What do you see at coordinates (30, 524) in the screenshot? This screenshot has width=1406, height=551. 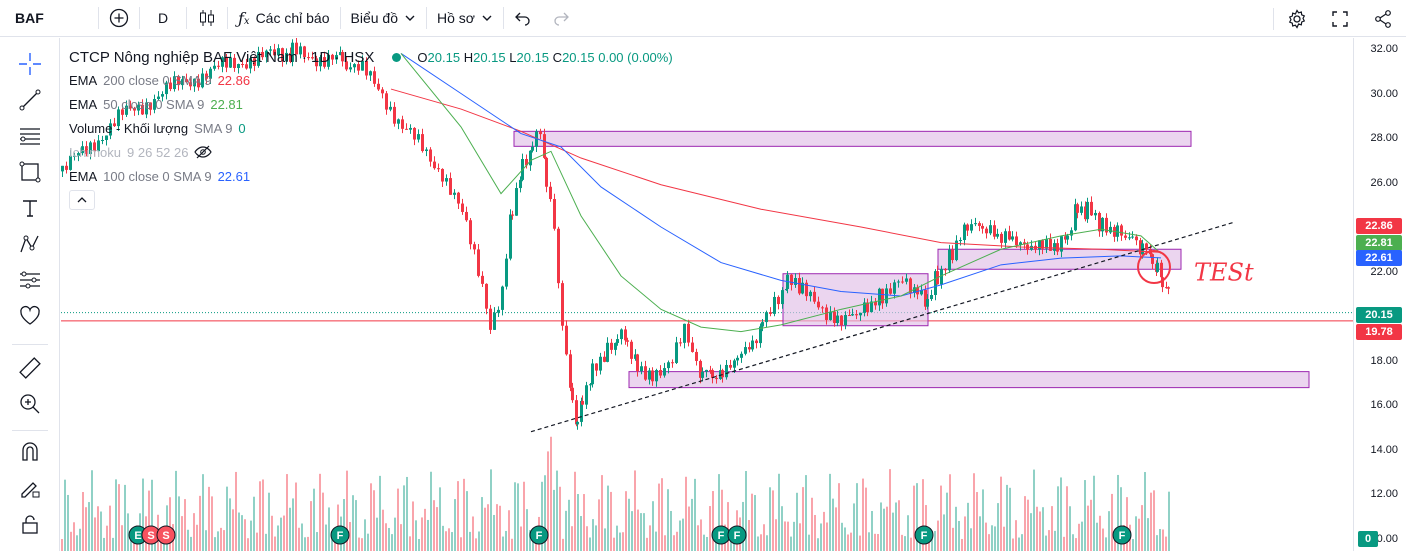 I see `lock-all-tool` at bounding box center [30, 524].